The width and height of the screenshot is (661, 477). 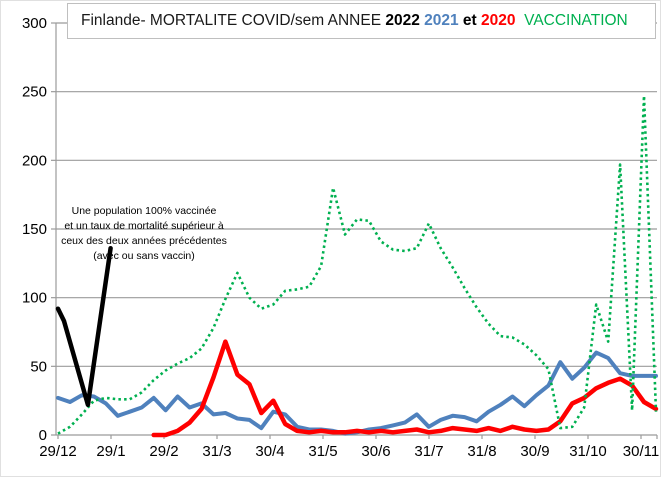 What do you see at coordinates (481, 451) in the screenshot?
I see `x-axis-label: 31/8` at bounding box center [481, 451].